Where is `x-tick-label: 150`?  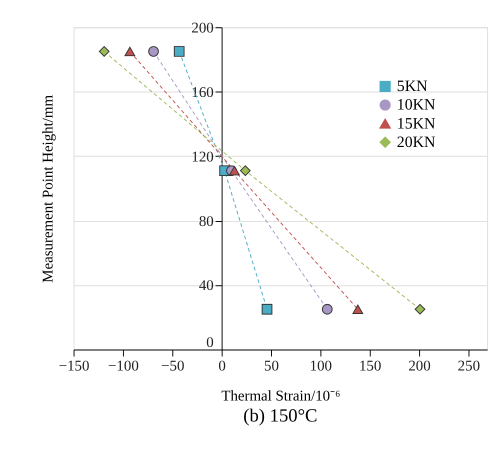
x-tick-label: 150 is located at coordinates (370, 366).